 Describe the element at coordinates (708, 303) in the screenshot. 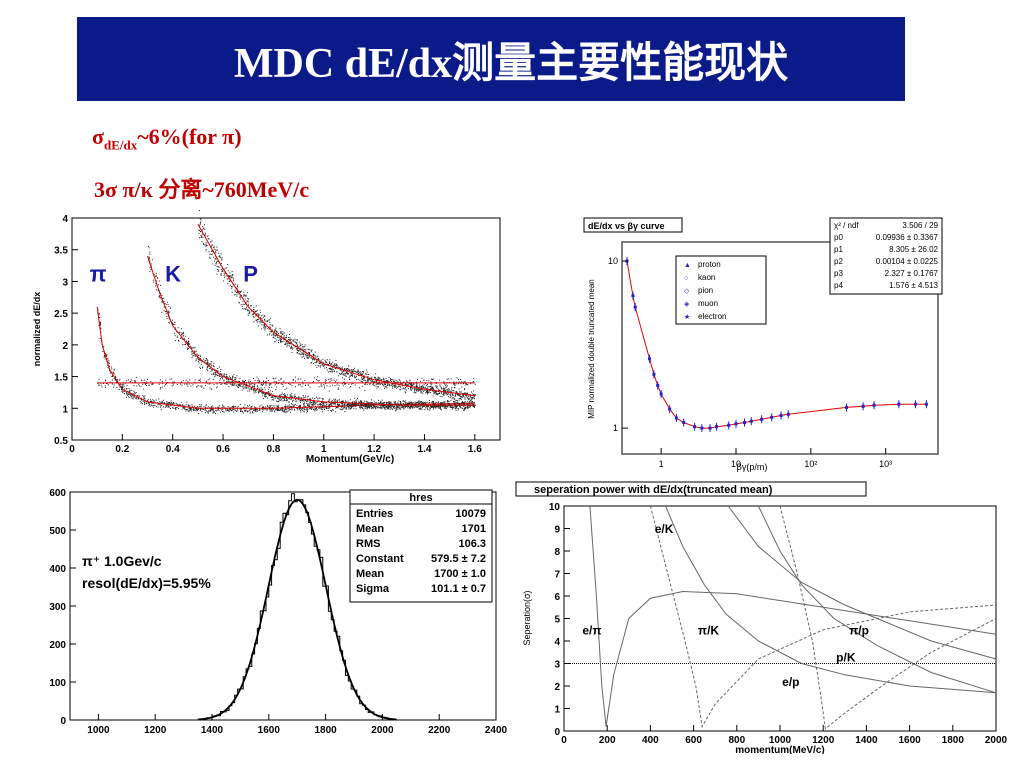

I see `legend-entry: muon` at that location.